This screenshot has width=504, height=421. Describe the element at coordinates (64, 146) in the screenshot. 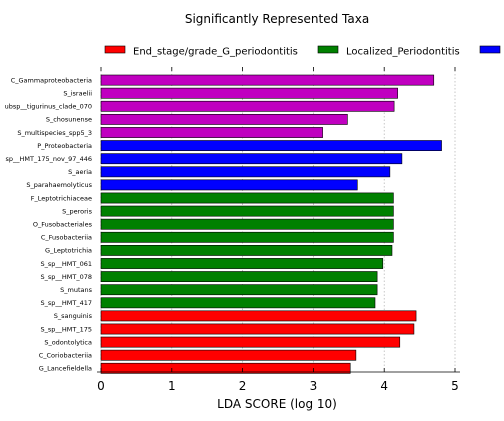

I see `category-label: P_Proteobacteria` at that location.